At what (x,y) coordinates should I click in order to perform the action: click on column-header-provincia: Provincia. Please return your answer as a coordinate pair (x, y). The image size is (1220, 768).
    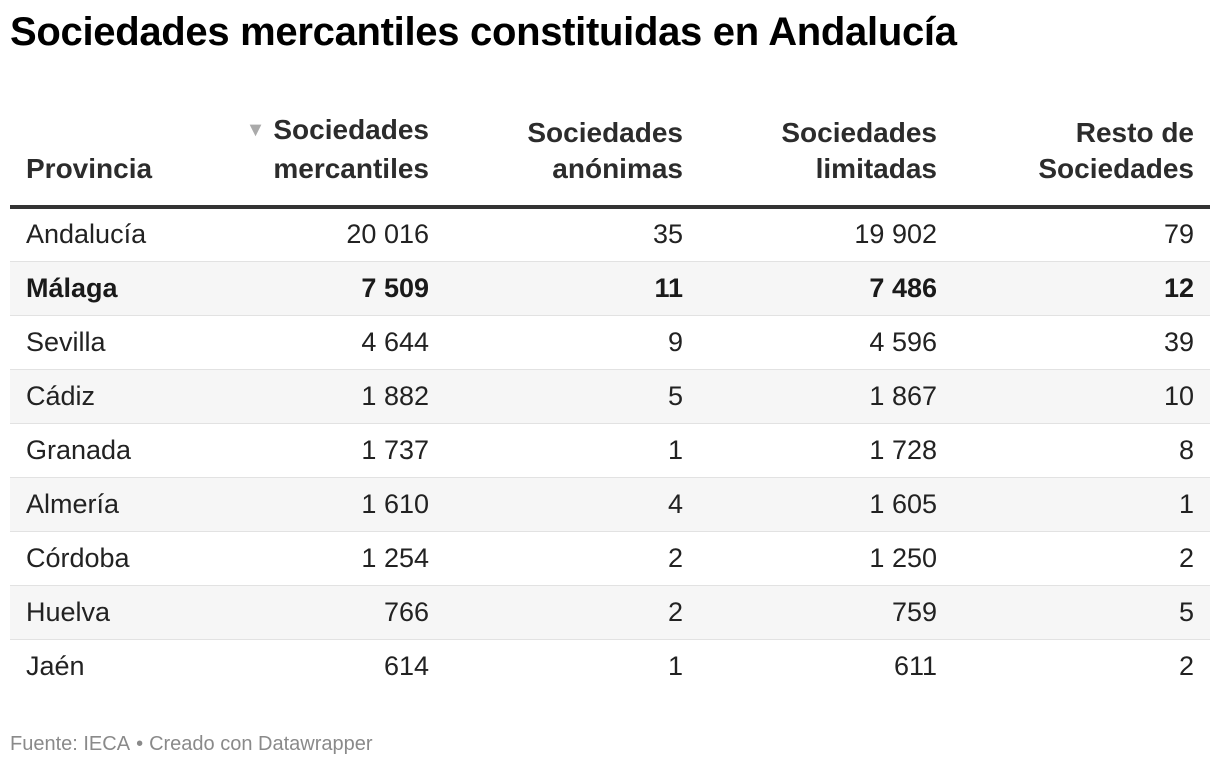
    Looking at the image, I should click on (110, 160).